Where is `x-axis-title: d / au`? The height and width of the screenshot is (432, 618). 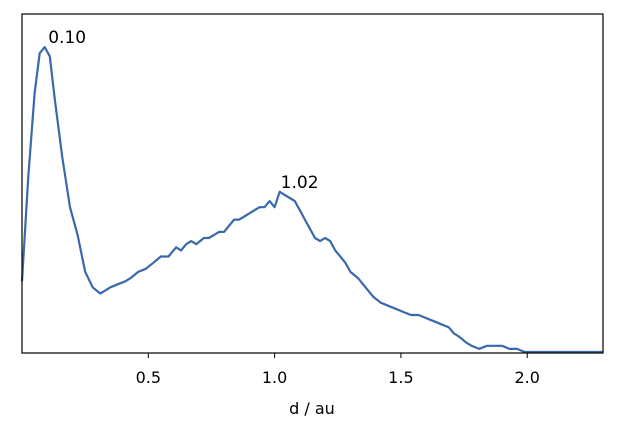
x-axis-title: d / au is located at coordinates (312, 408).